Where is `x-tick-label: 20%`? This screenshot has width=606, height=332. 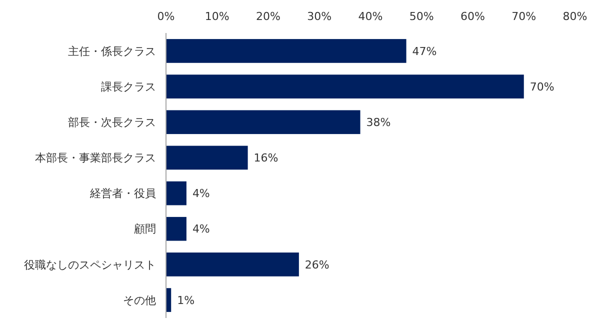 x-tick-label: 20% is located at coordinates (268, 16).